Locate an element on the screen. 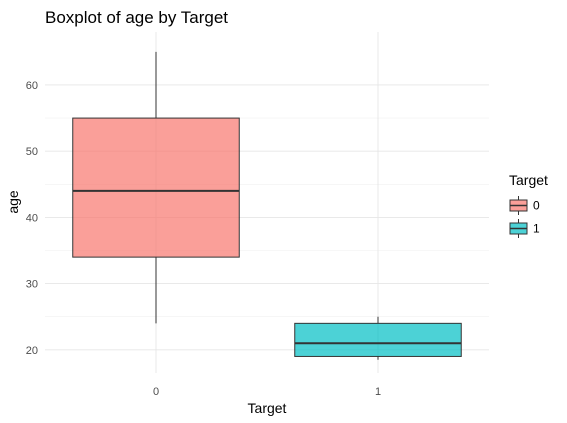 The image size is (567, 423). y-tick-label: 40 is located at coordinates (32, 218).